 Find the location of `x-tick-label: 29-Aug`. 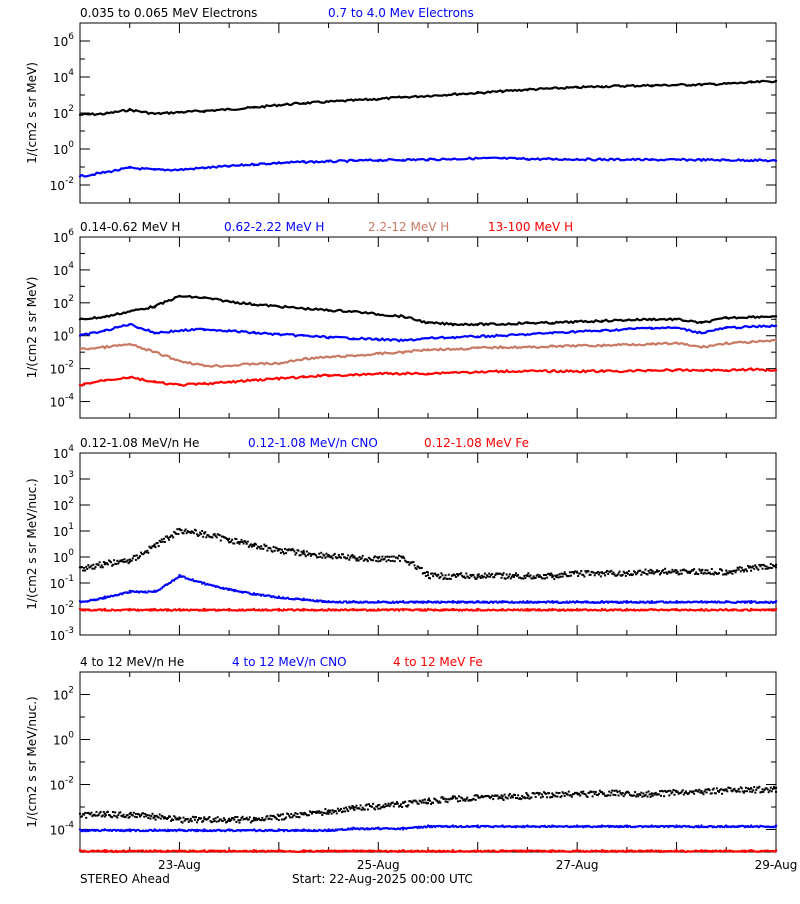

x-tick-label: 29-Aug is located at coordinates (776, 865).